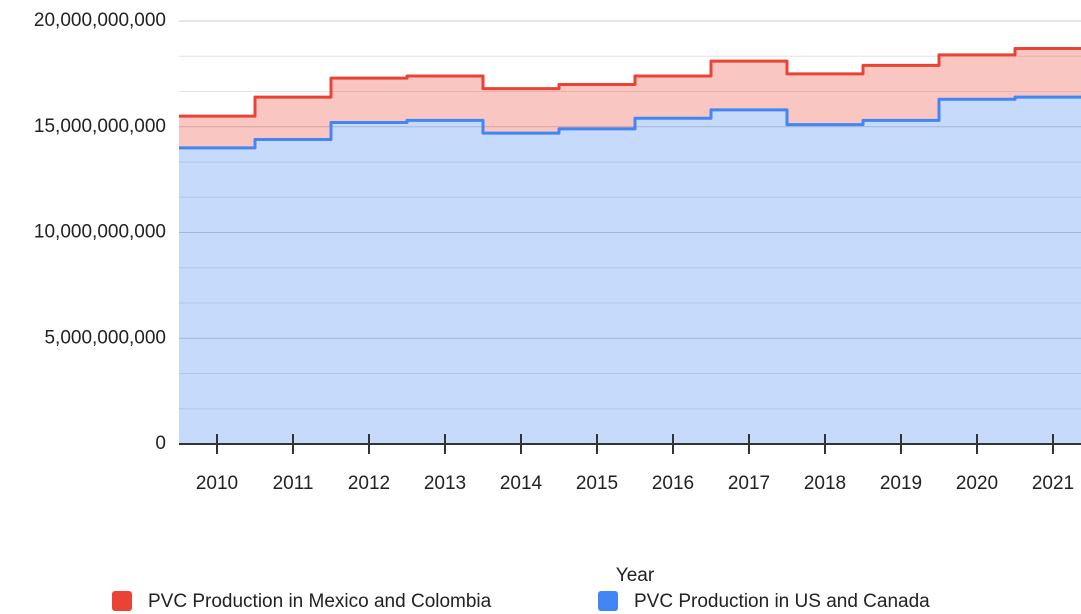 This screenshot has width=1081, height=614. Describe the element at coordinates (105, 337) in the screenshot. I see `y-tick-label: 5,000,000,000` at that location.